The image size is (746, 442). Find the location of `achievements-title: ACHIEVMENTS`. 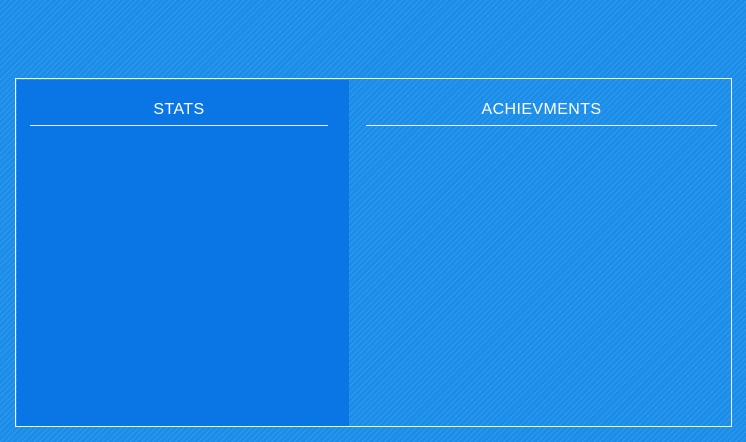

achievements-title: ACHIEVMENTS is located at coordinates (541, 109).